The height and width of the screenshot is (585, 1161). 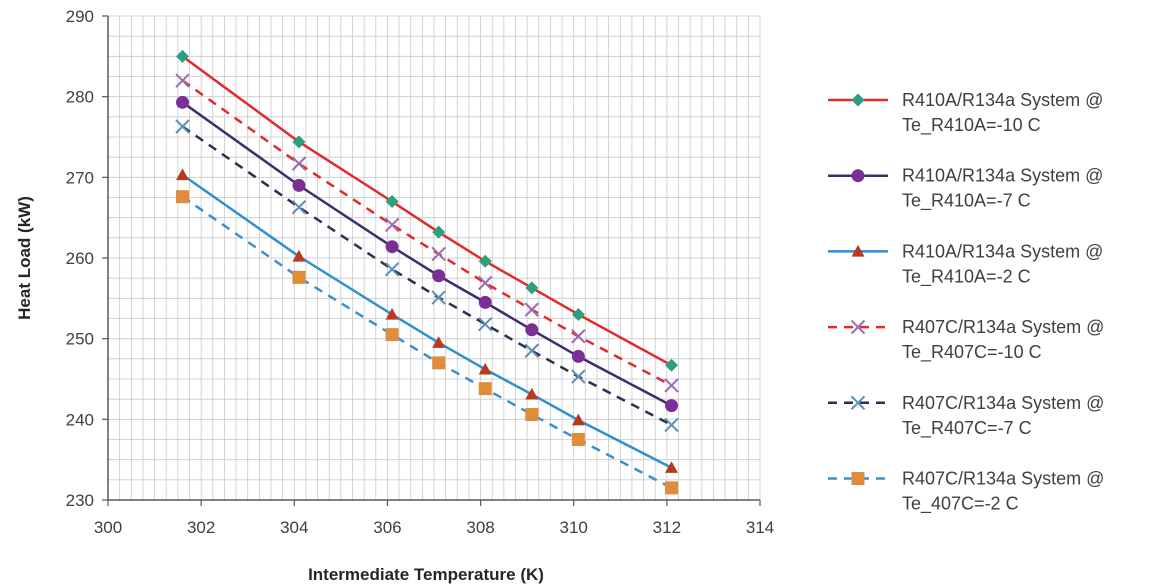 I want to click on y-tick-label: 250, so click(x=80, y=339).